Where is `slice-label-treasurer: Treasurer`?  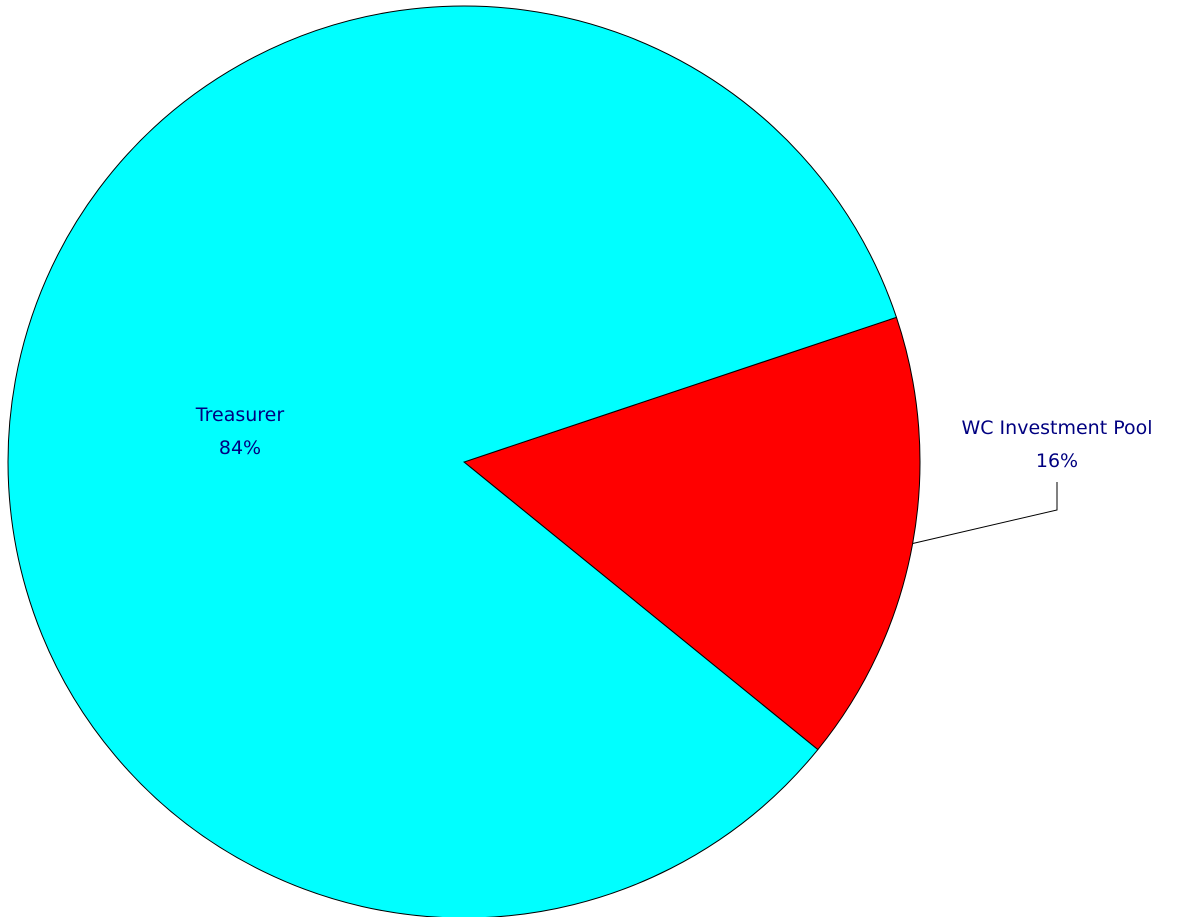 slice-label-treasurer: Treasurer is located at coordinates (240, 415).